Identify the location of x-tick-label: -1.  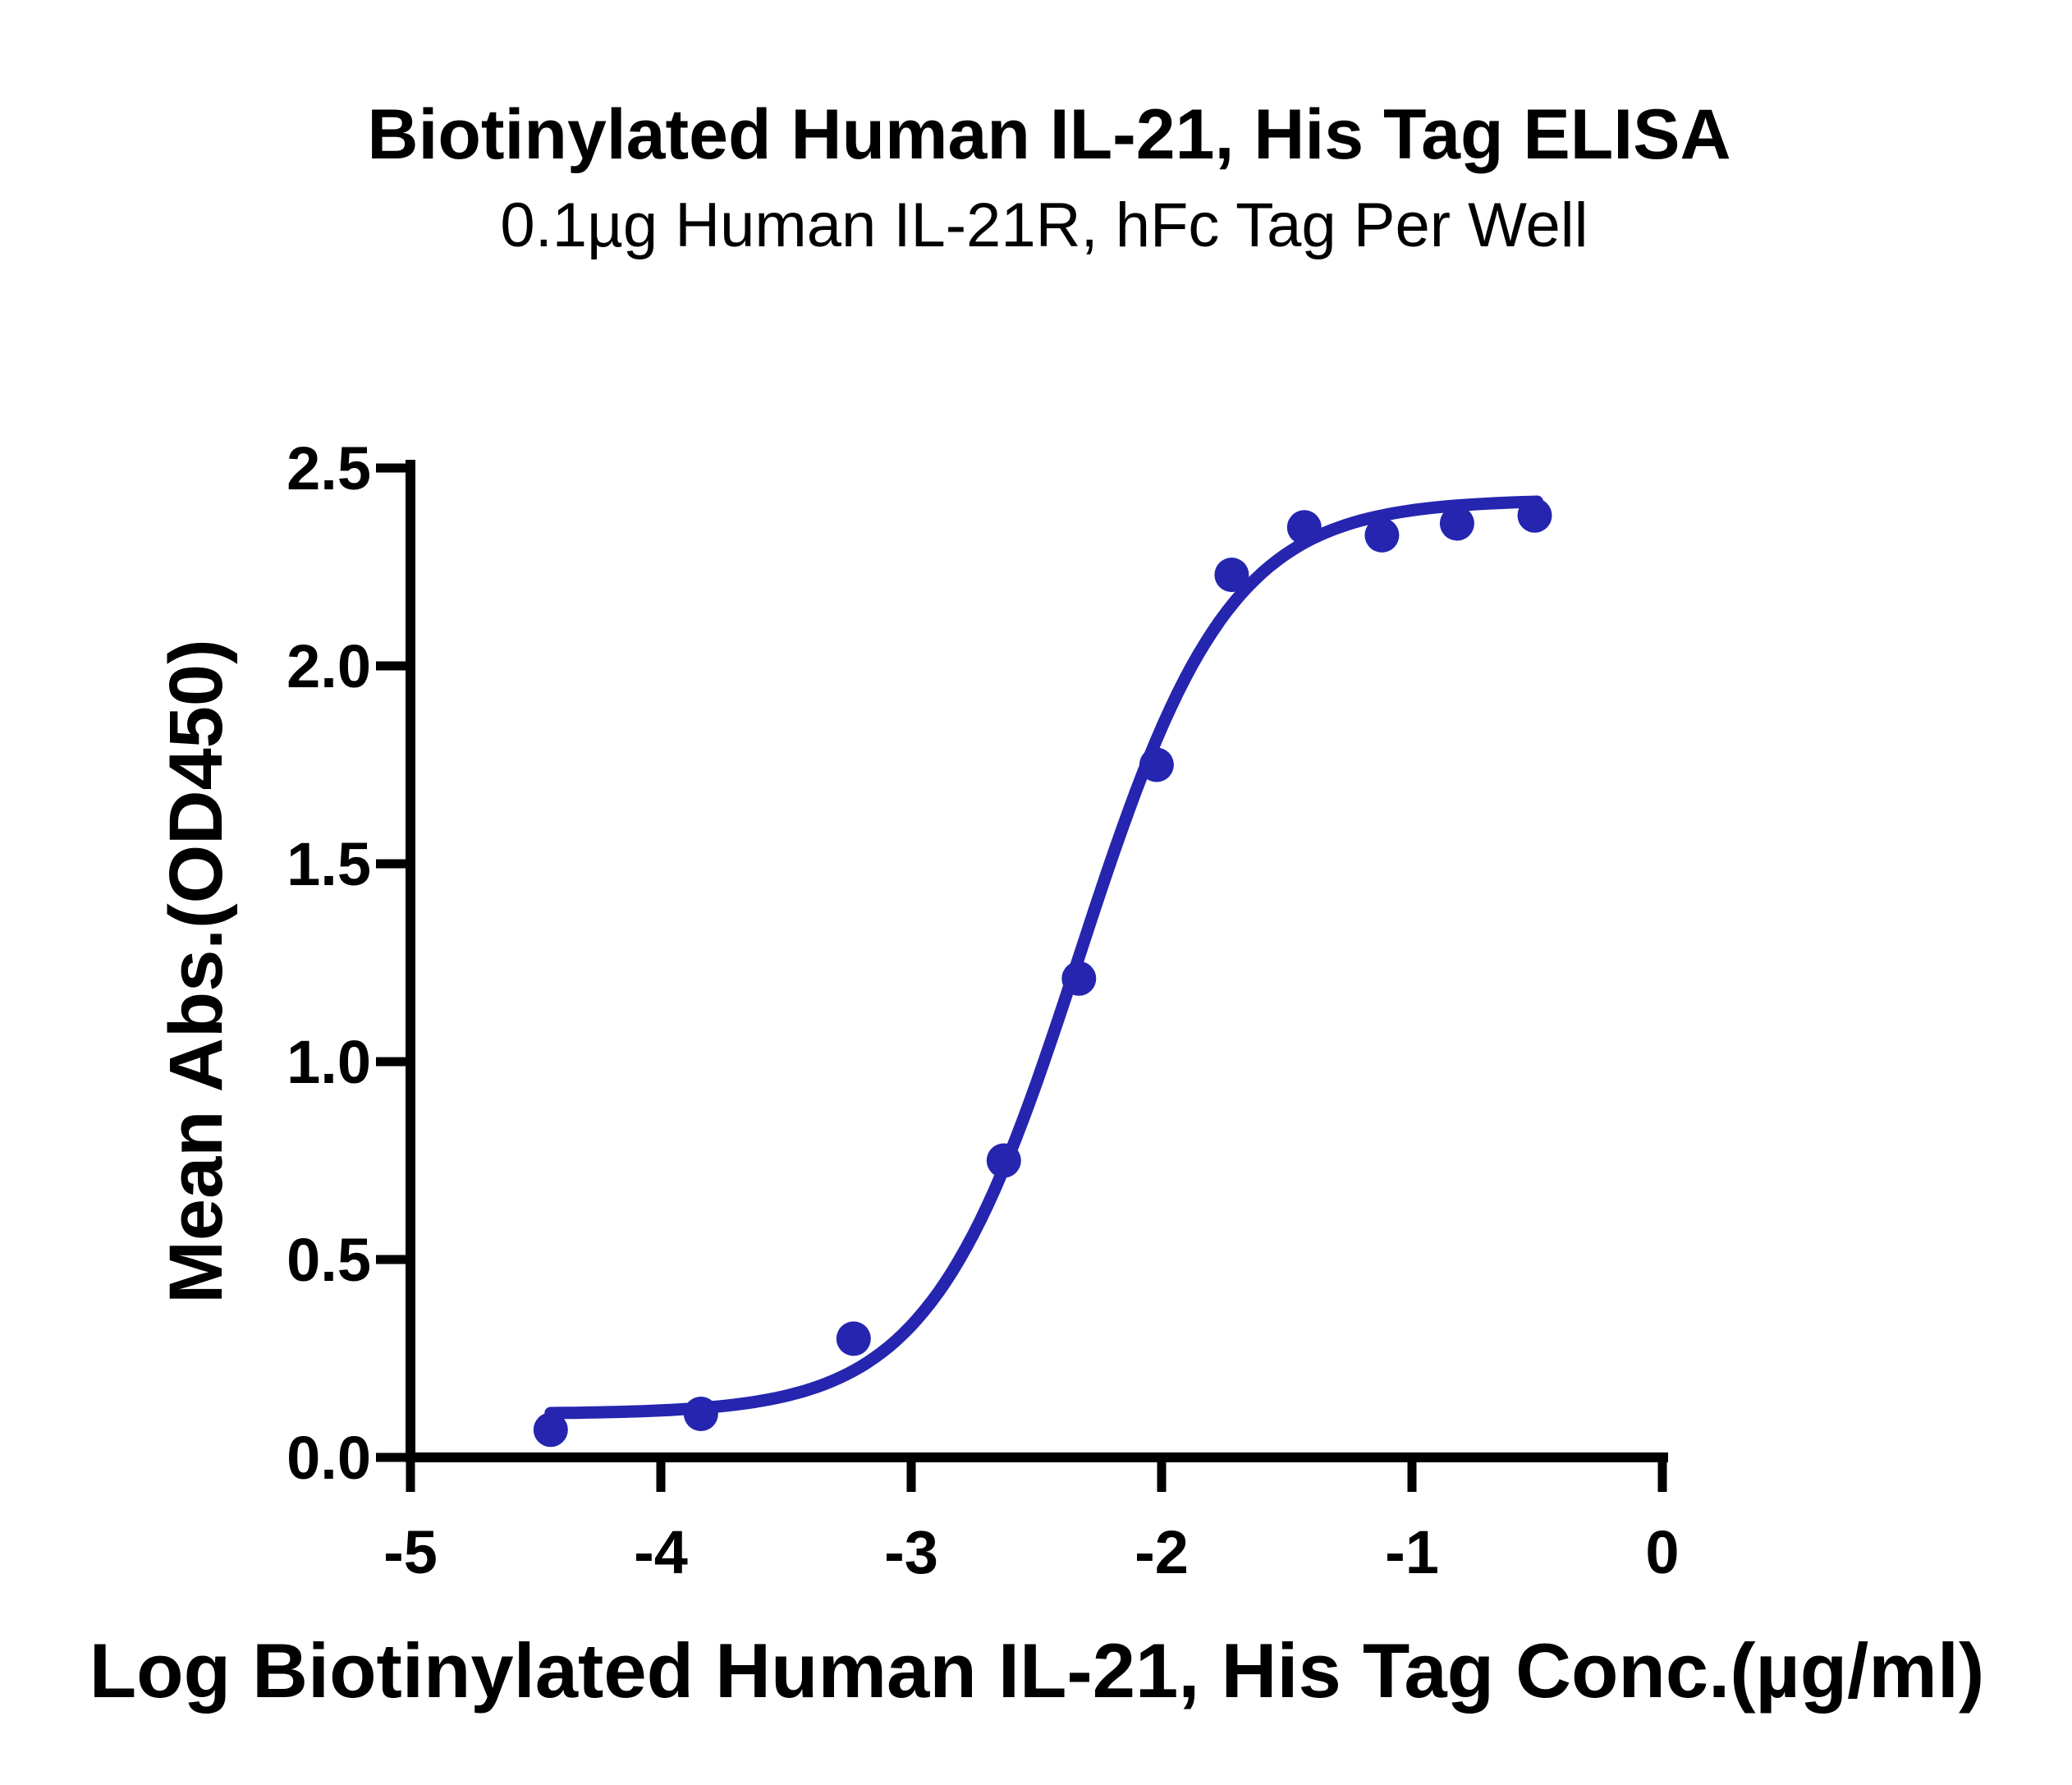
(1412, 1552).